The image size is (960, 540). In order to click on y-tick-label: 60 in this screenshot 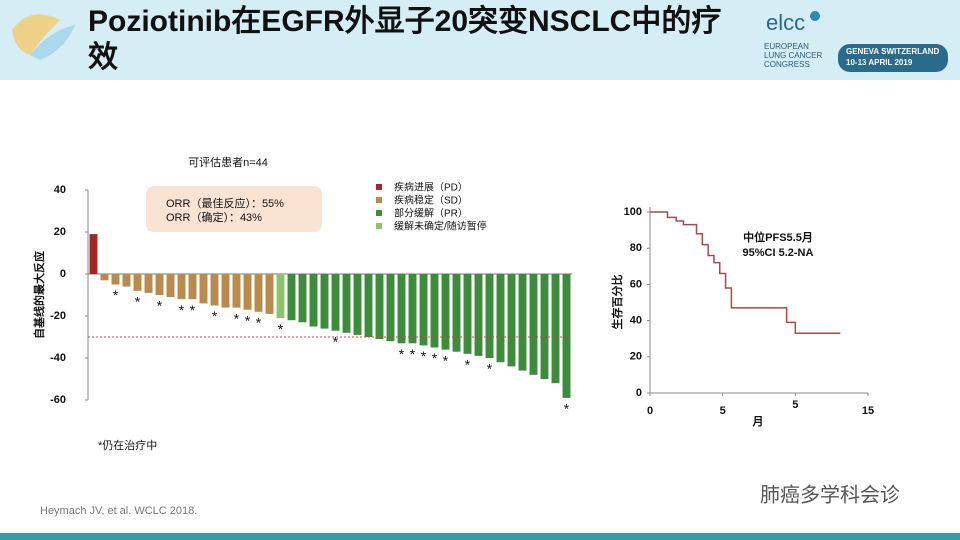, I will do `click(636, 284)`.